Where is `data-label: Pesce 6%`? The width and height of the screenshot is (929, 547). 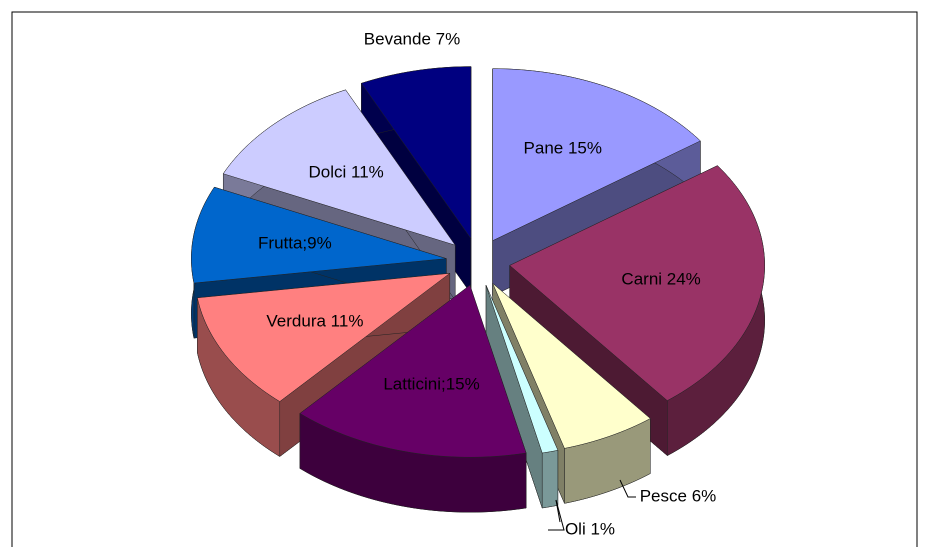 data-label: Pesce 6% is located at coordinates (678, 495).